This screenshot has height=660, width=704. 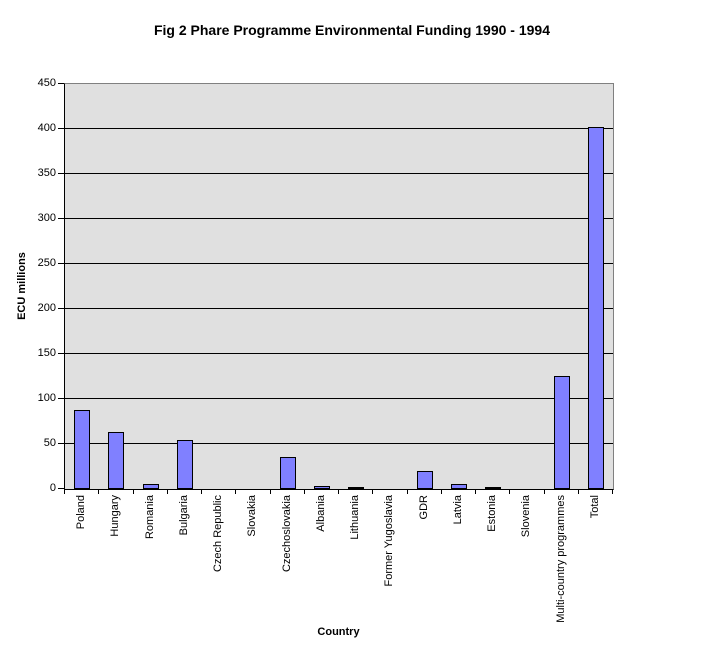 What do you see at coordinates (116, 460) in the screenshot?
I see `bar-hungary` at bounding box center [116, 460].